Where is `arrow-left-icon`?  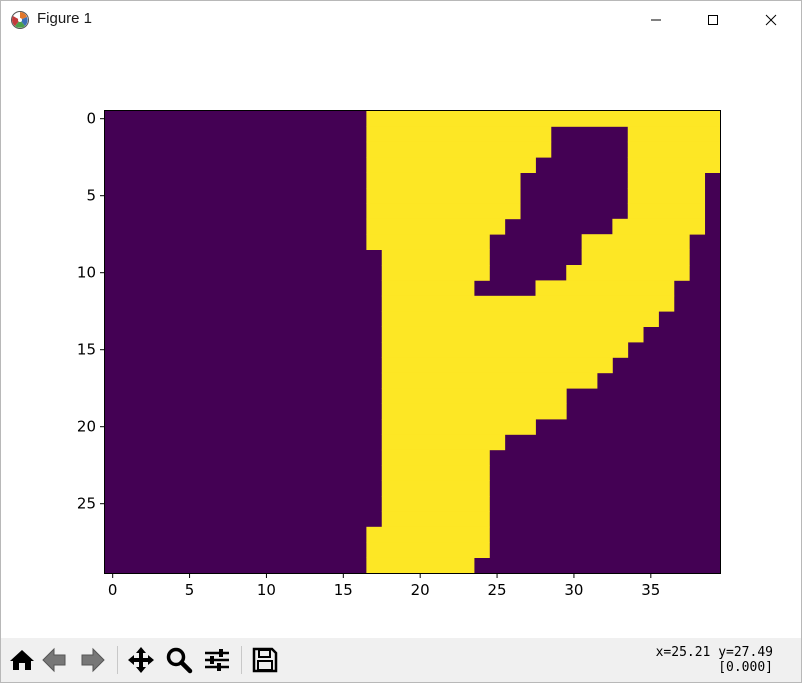 arrow-left-icon is located at coordinates (54, 660).